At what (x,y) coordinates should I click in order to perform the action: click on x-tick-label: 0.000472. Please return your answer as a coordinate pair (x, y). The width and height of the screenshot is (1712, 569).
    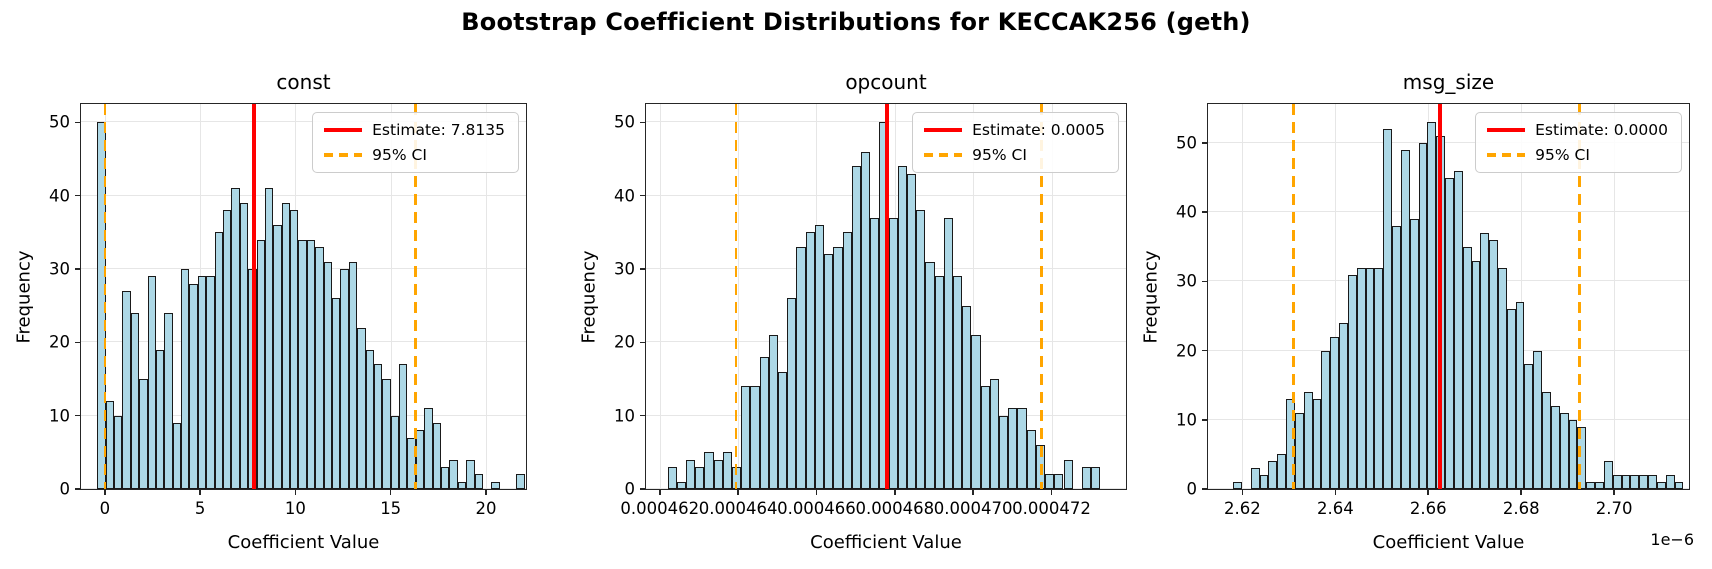
    Looking at the image, I should click on (1051, 508).